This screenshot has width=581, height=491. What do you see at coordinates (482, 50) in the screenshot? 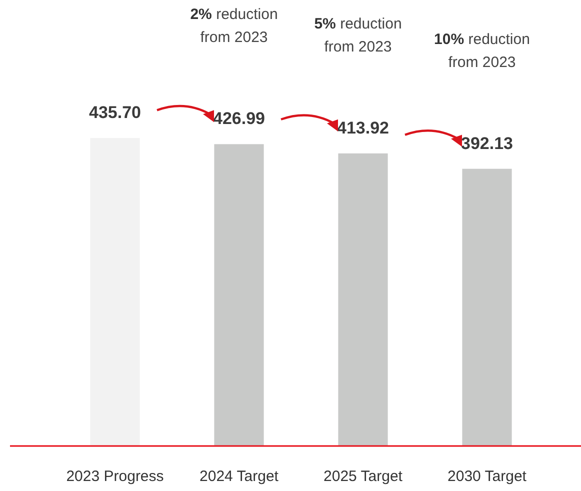
I see `text: 10% reduction from 2023` at bounding box center [482, 50].